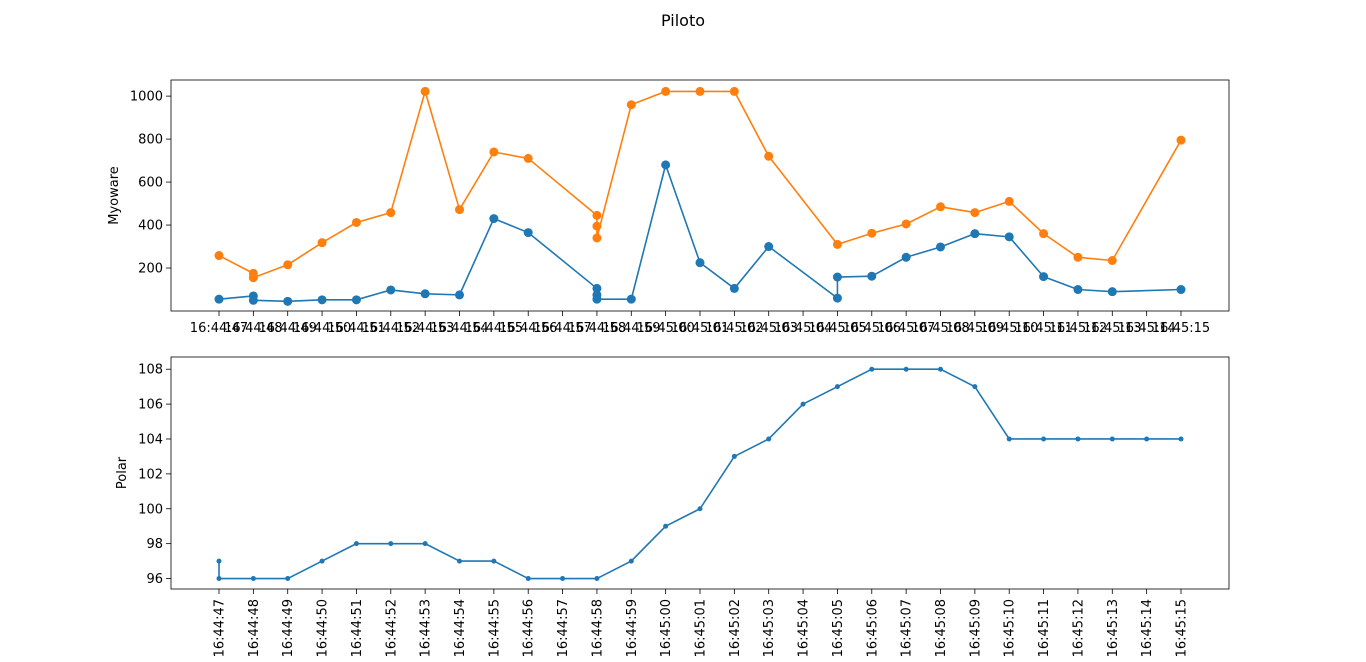 The width and height of the screenshot is (1366, 662). I want to click on x-tick-label: 16:45:06, so click(872, 328).